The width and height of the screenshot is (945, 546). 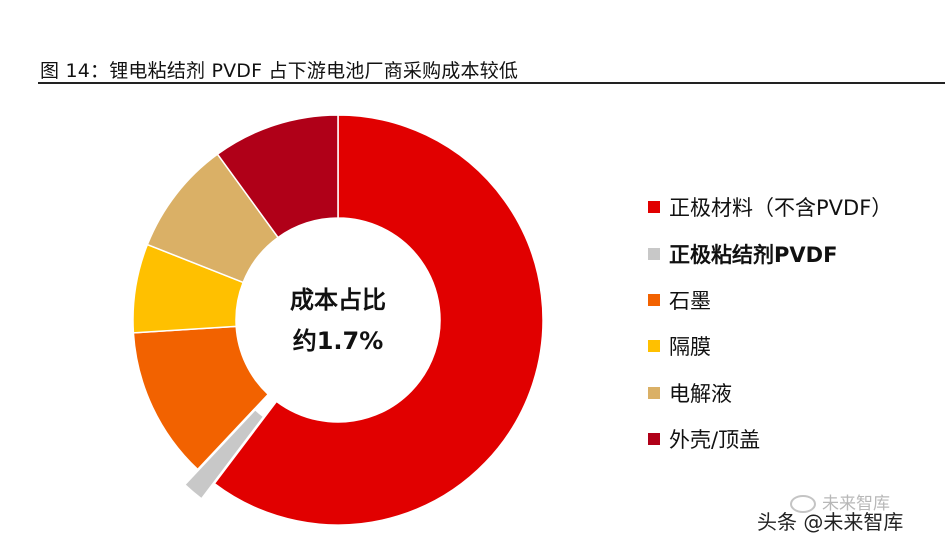 I want to click on legend-item-6: 外壳/顶盖, so click(x=770, y=439).